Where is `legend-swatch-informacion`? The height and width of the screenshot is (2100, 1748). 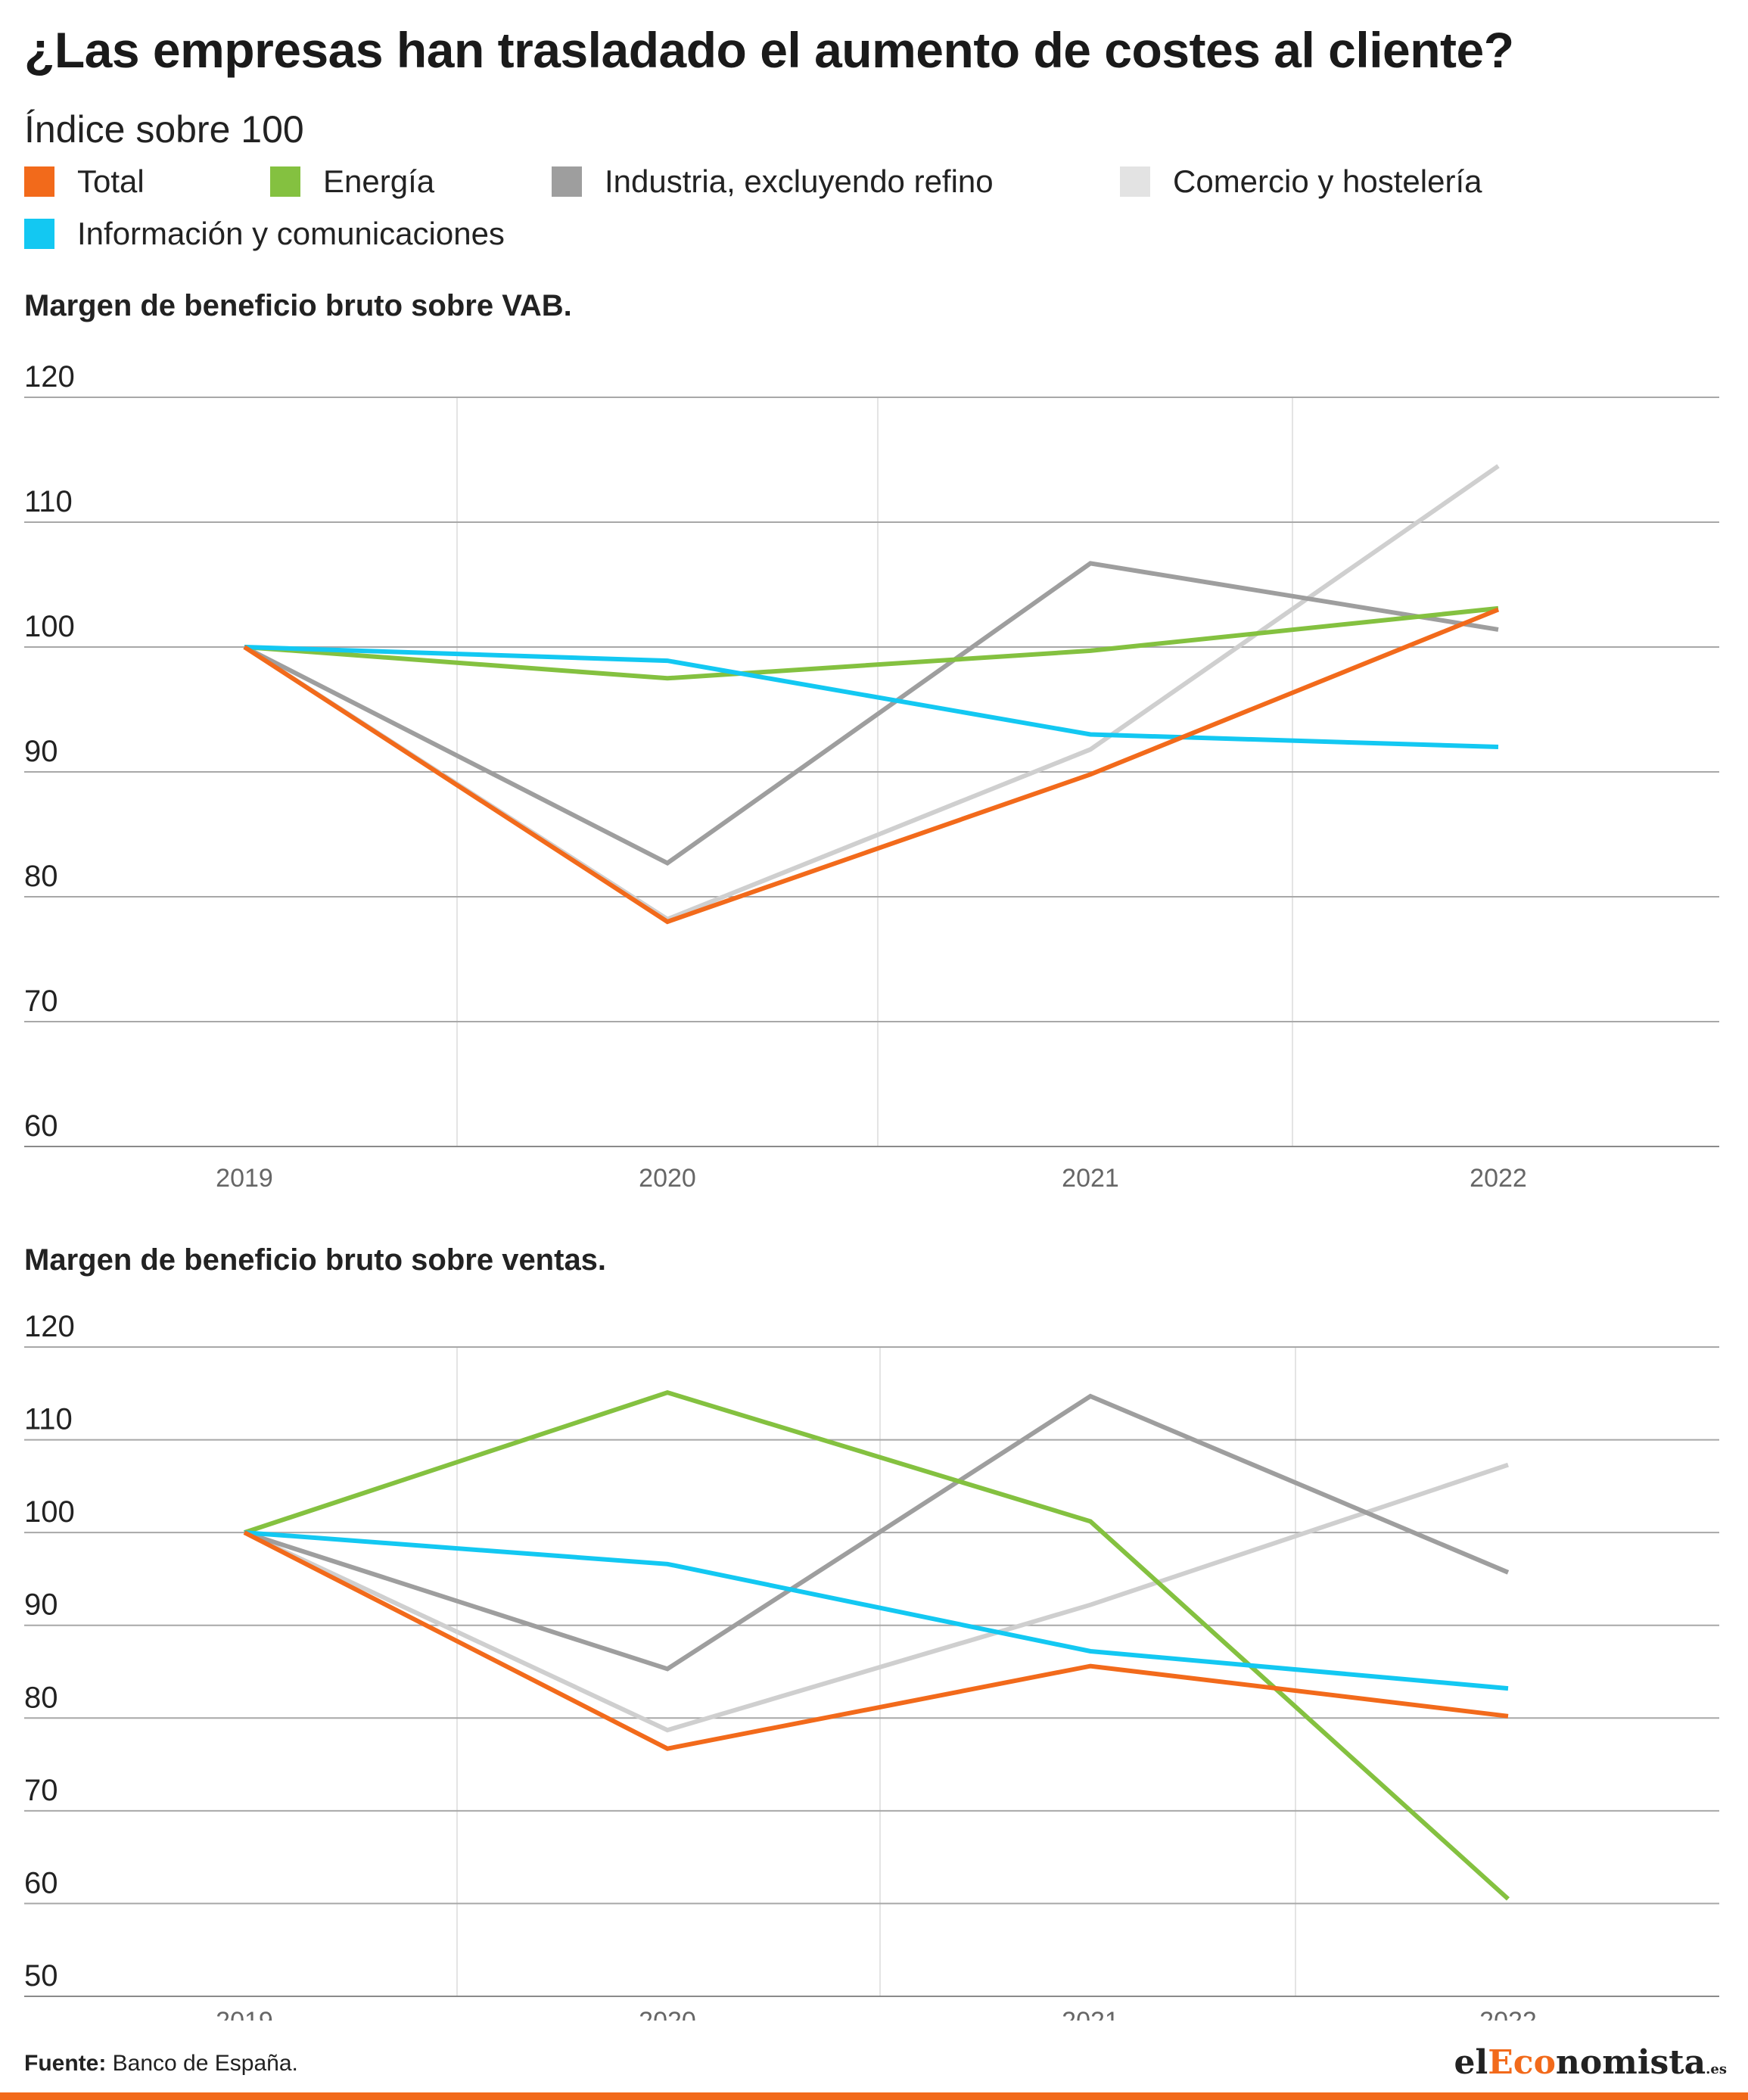 legend-swatch-informacion is located at coordinates (39, 234).